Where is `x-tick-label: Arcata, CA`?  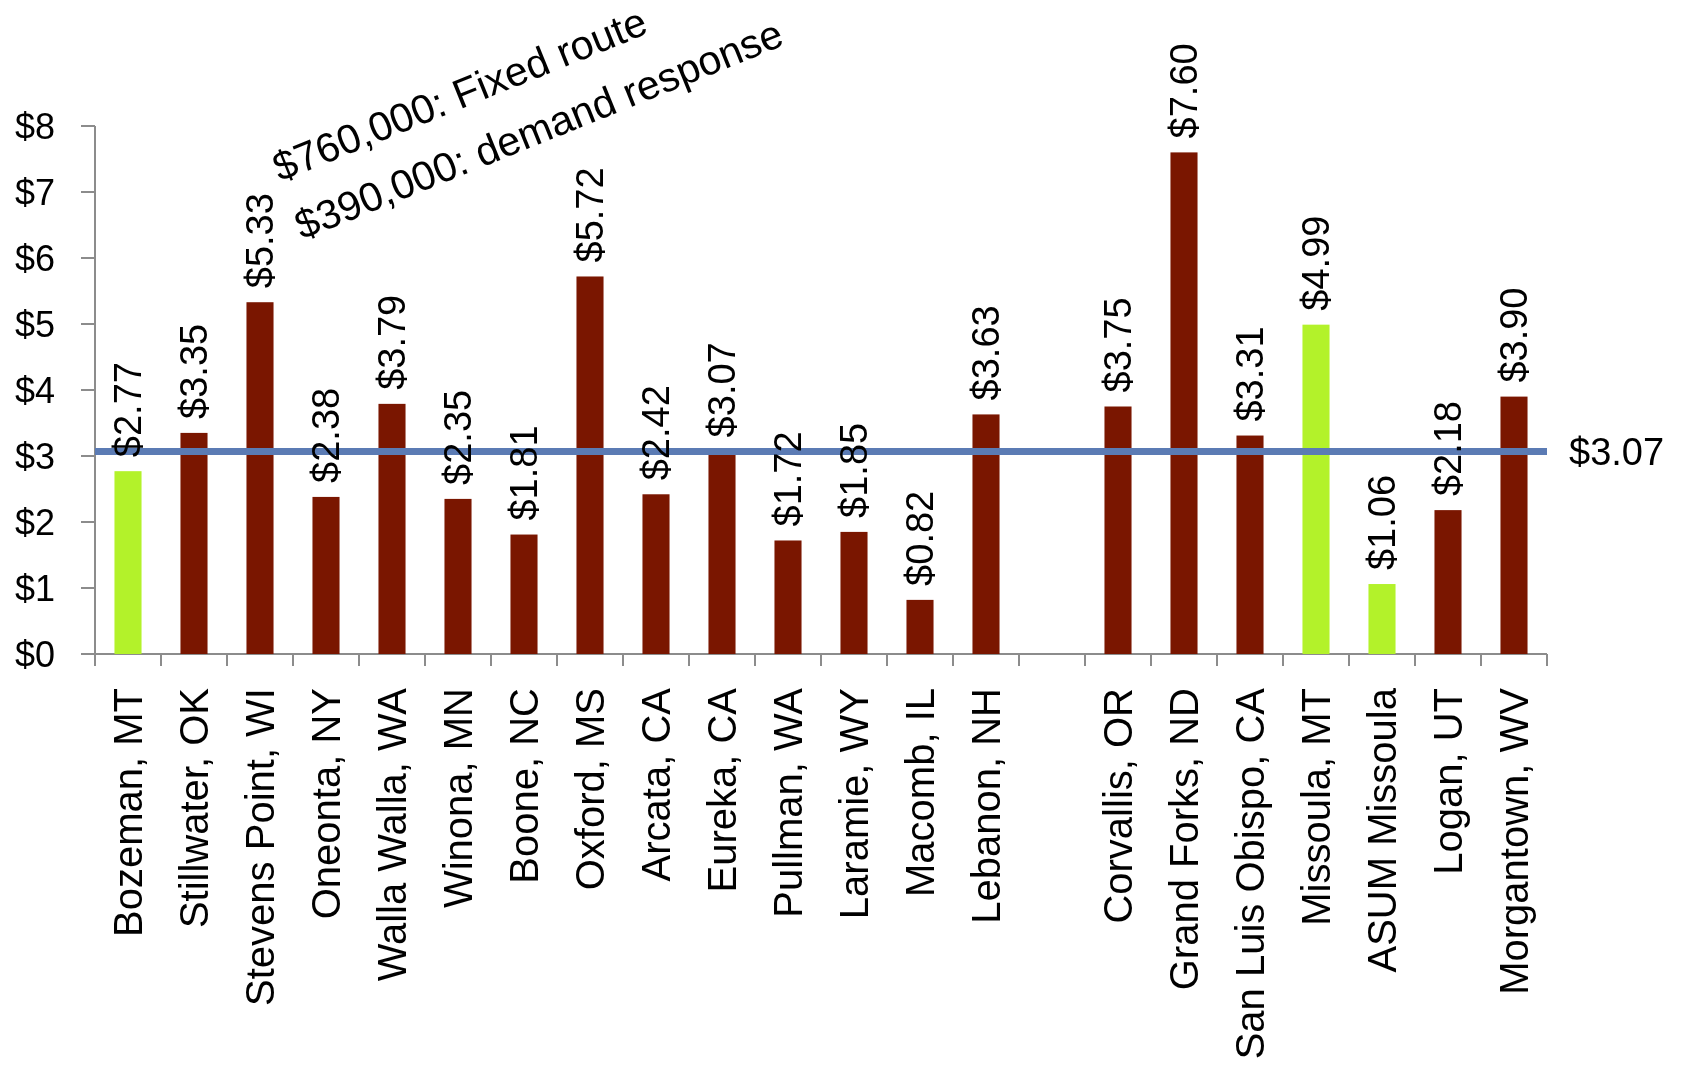
x-tick-label: Arcata, CA is located at coordinates (656, 784).